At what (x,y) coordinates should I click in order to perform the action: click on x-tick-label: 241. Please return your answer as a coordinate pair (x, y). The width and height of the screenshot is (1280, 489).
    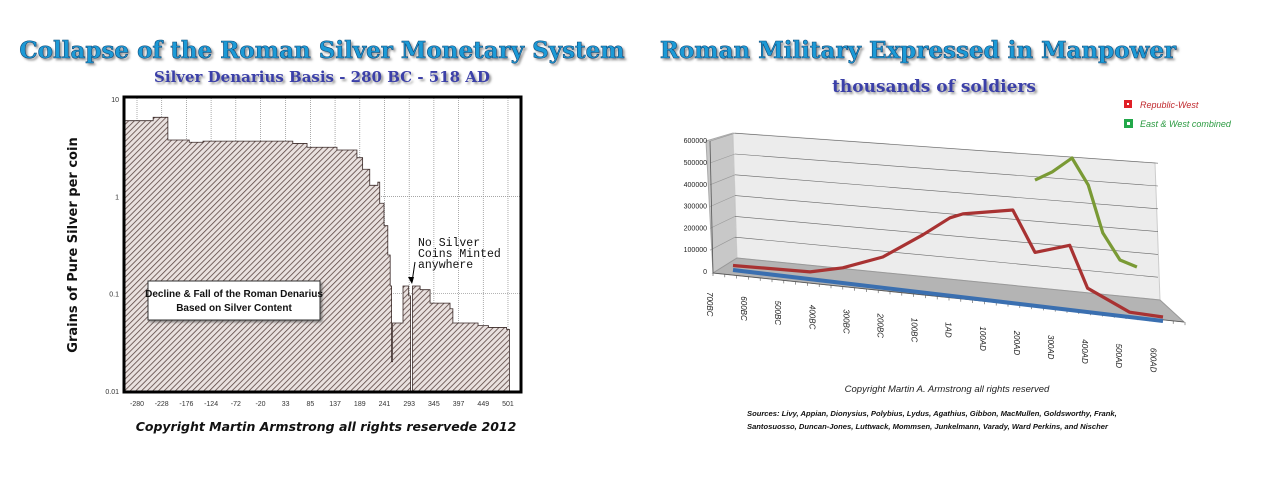
    Looking at the image, I should click on (385, 404).